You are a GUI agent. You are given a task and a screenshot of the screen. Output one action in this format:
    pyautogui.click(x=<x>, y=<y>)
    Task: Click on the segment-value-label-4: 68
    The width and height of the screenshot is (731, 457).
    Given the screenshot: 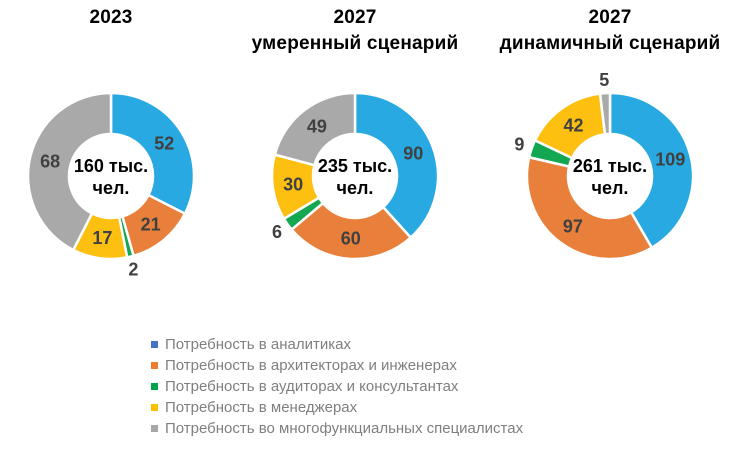 What is the action you would take?
    pyautogui.click(x=50, y=161)
    